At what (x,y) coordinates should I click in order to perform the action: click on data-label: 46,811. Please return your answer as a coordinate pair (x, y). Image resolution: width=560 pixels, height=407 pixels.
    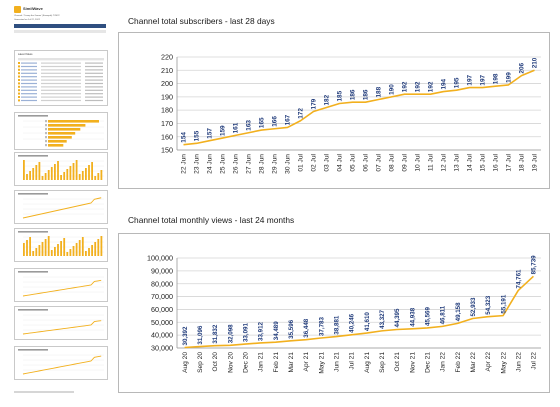
    Looking at the image, I should click on (443, 314).